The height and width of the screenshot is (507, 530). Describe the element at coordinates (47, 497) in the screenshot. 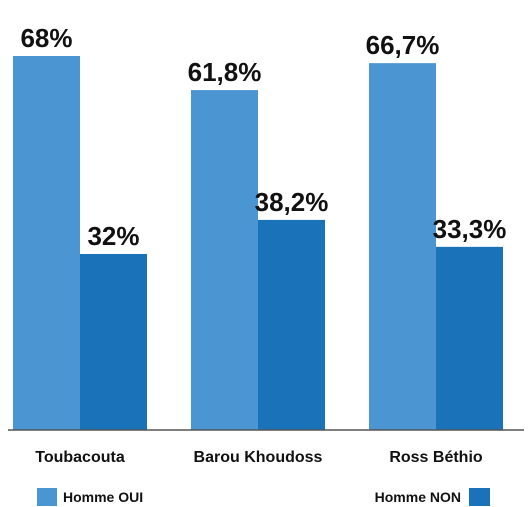

I see `legend-swatch-oui` at that location.